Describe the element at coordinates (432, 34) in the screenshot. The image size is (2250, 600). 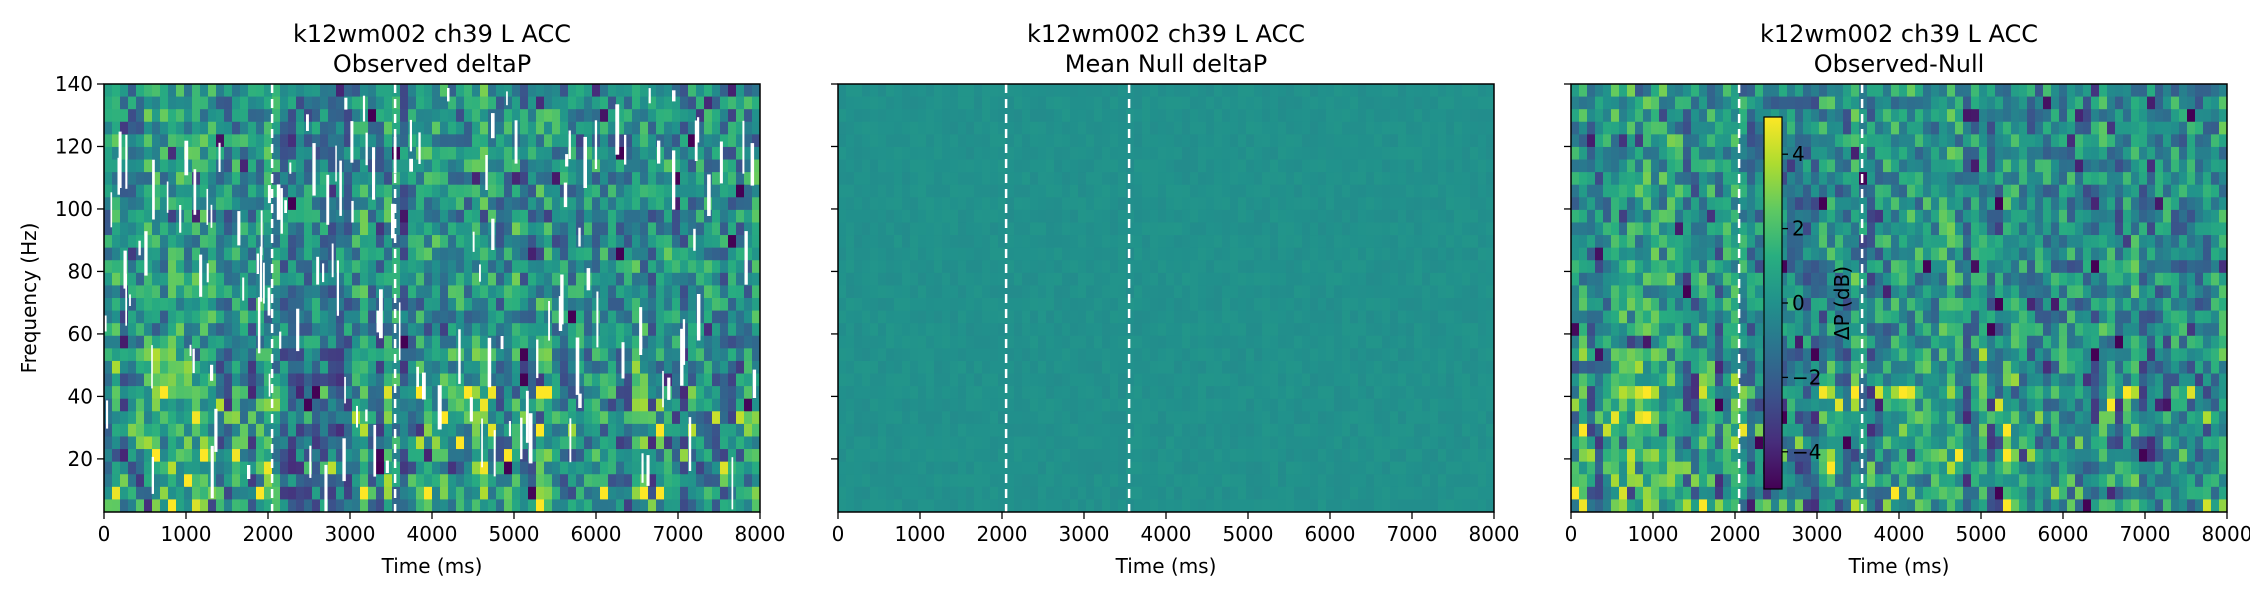
I see `panel-title-line1: k12wm002 ch39 L ACC` at that location.